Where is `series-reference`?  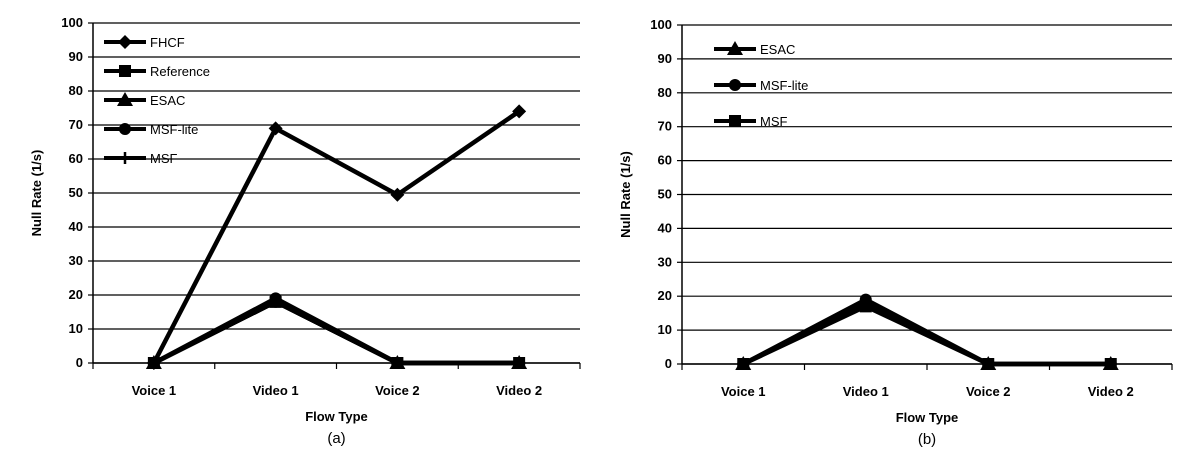
series-reference is located at coordinates (336, 332).